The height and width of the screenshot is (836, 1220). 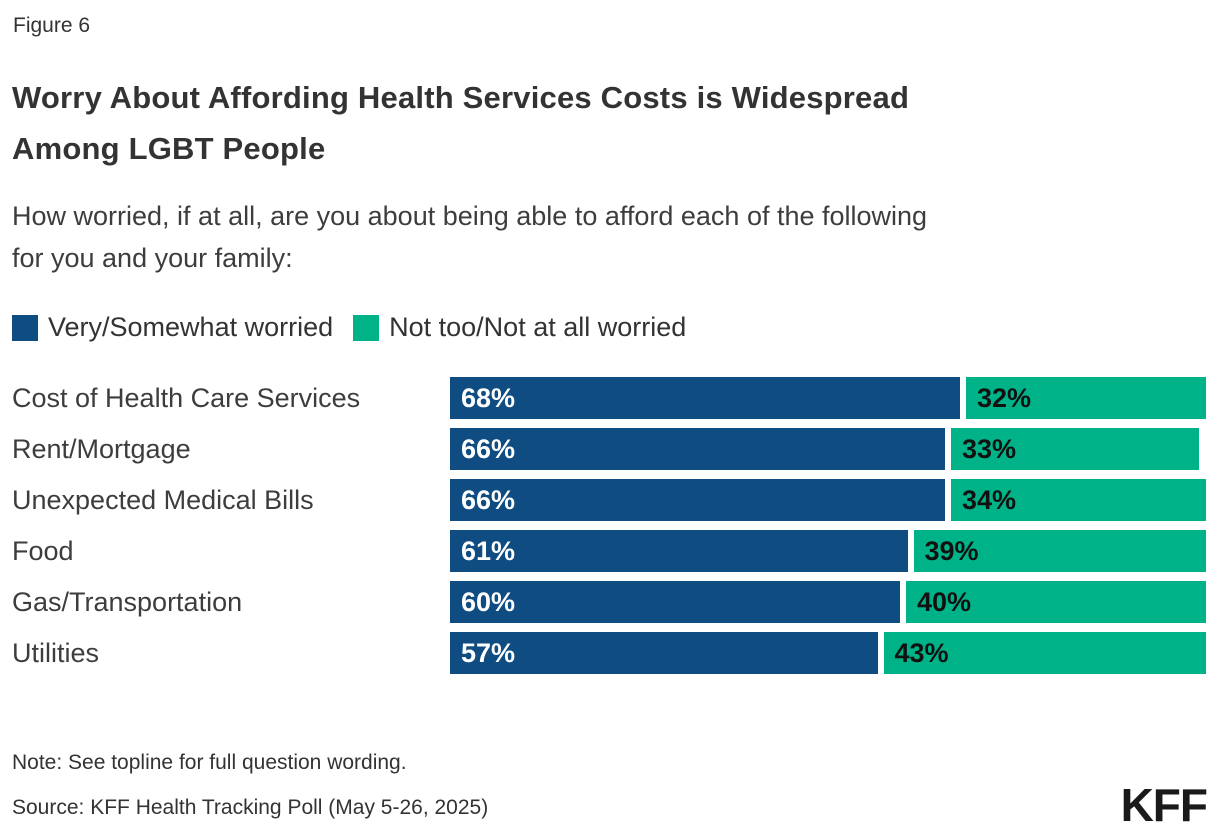 I want to click on chart-row: Food 61% 39%, so click(x=610, y=551).